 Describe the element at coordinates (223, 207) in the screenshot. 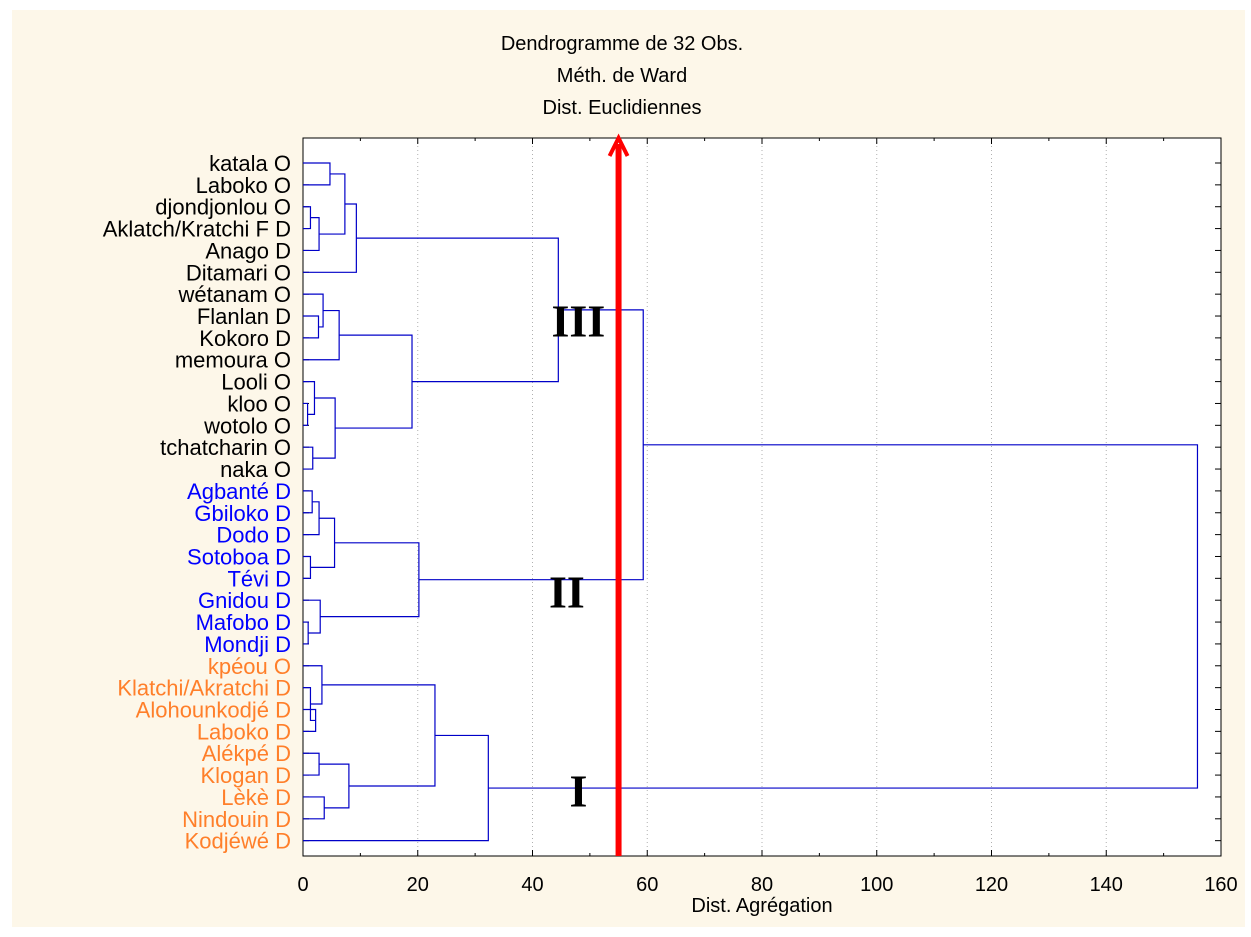

I see `leaf-label: djondjonlou O` at that location.